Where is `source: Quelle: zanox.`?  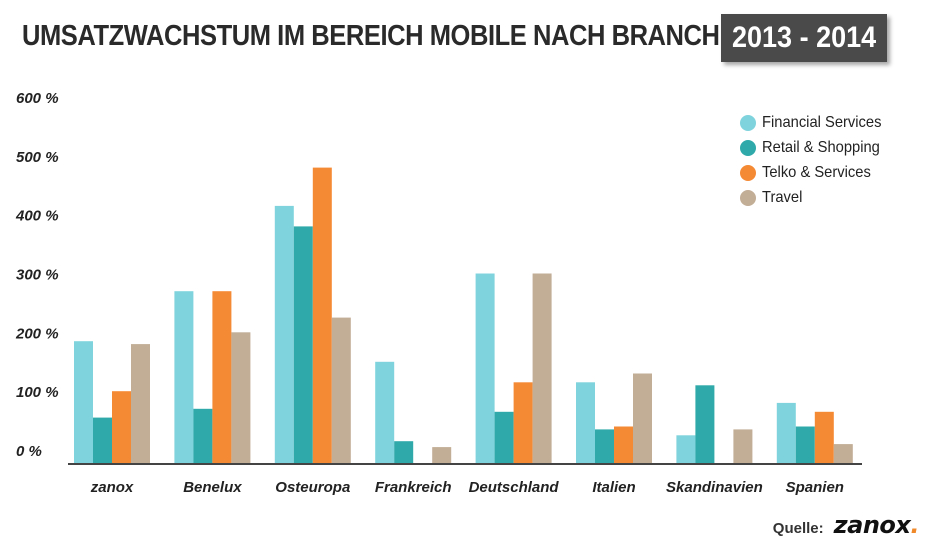
source: Quelle: zanox. is located at coordinates (846, 525).